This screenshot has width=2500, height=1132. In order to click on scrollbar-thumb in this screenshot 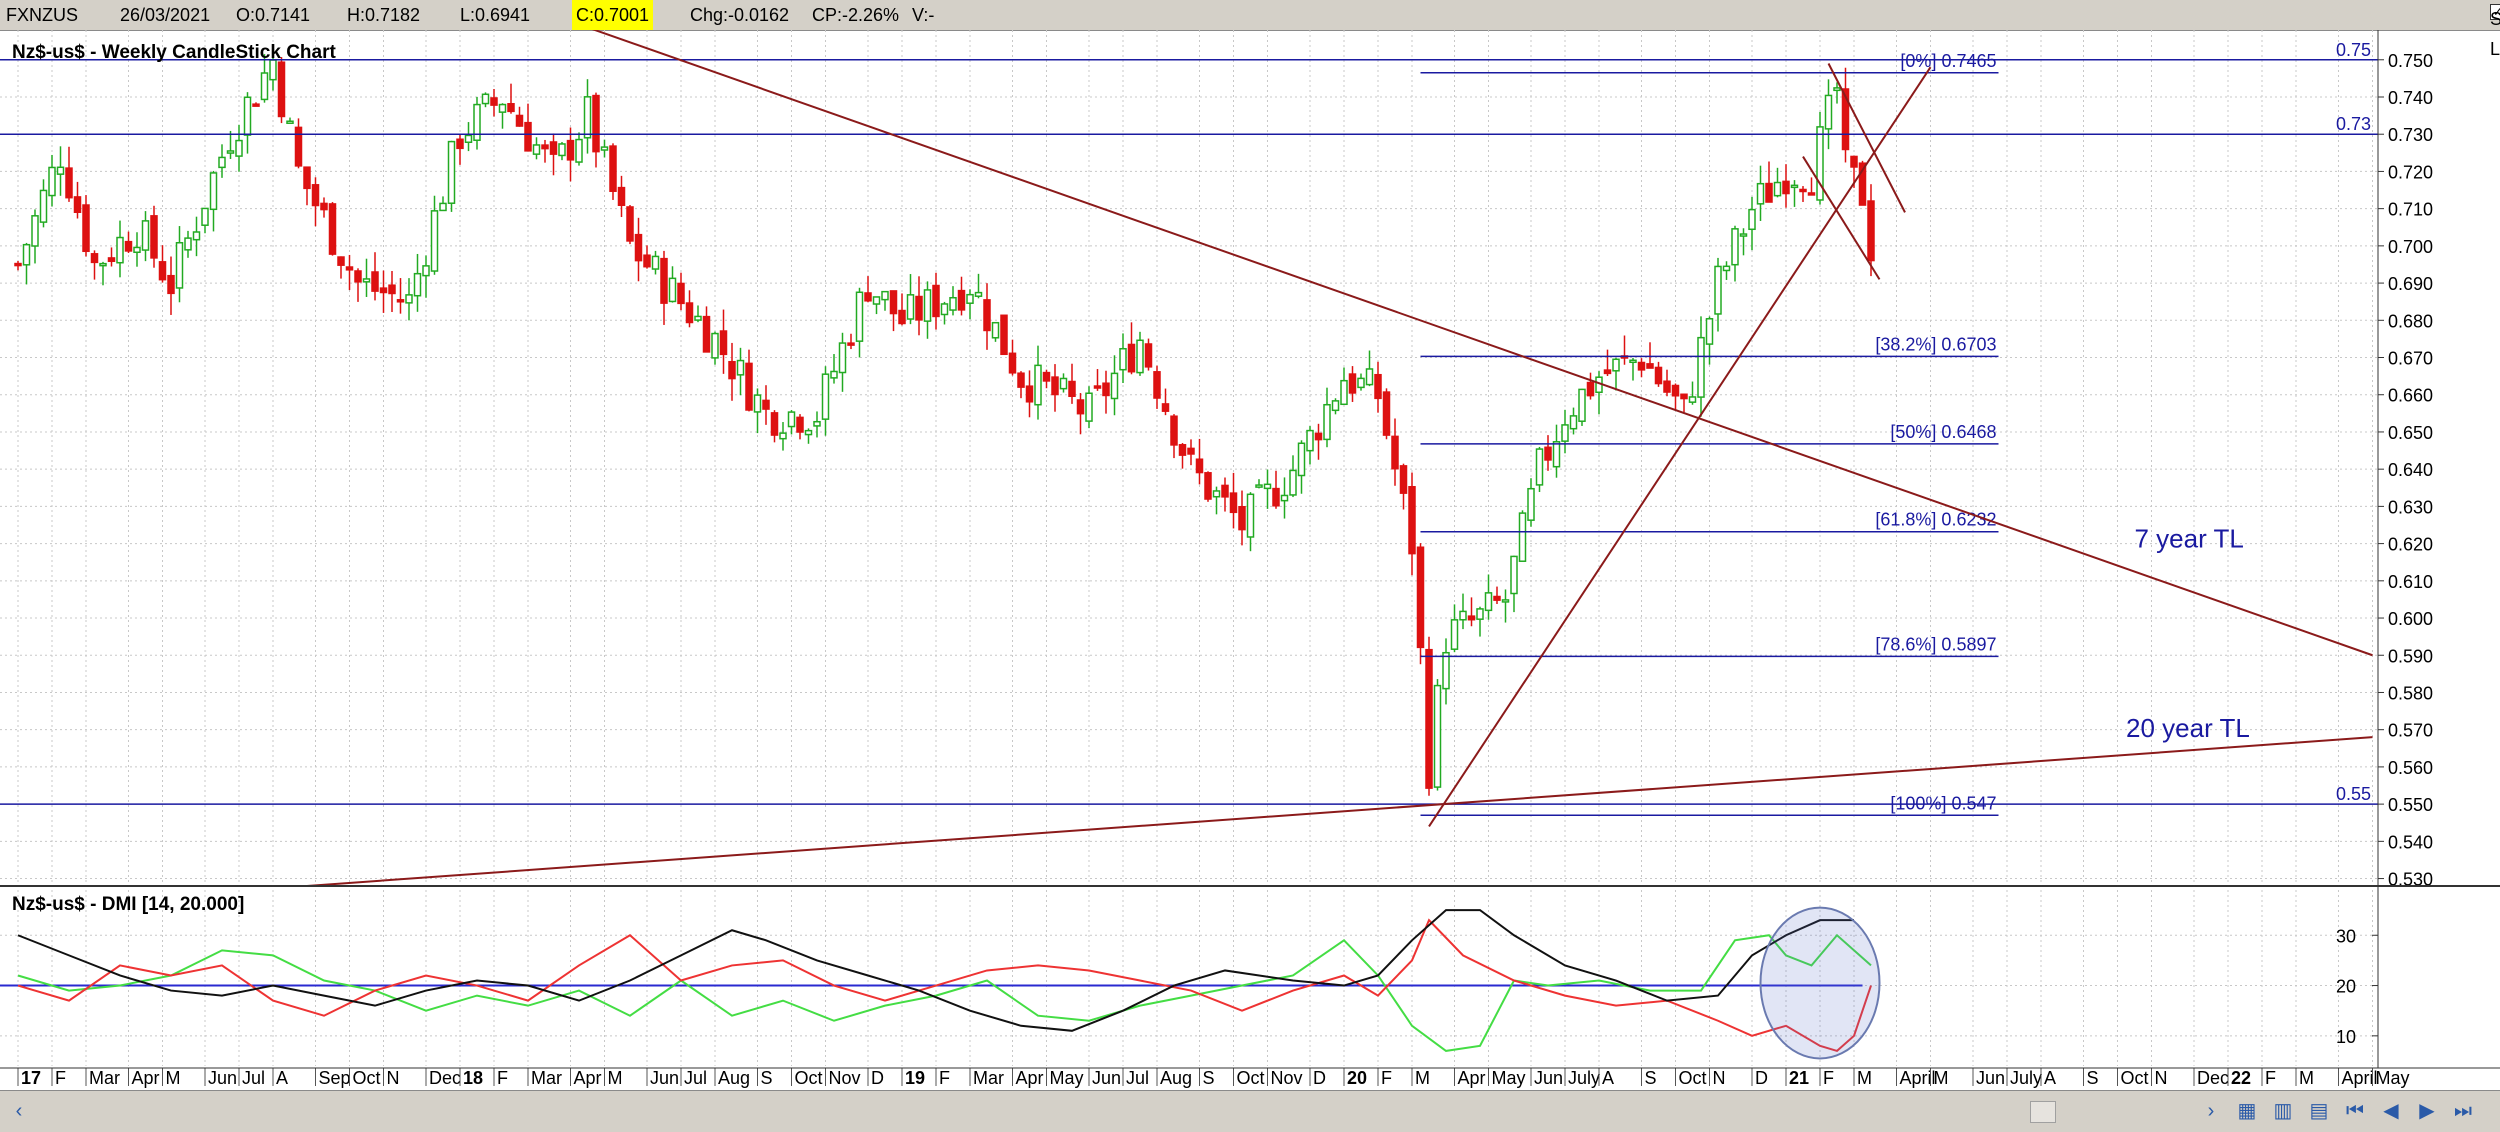, I will do `click(2043, 1112)`.